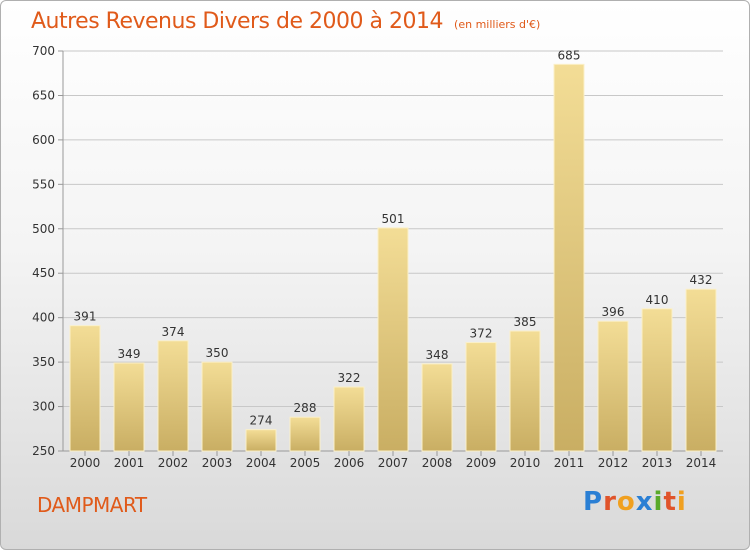 Image resolution: width=750 pixels, height=550 pixels. I want to click on logo-letter: o, so click(626, 502).